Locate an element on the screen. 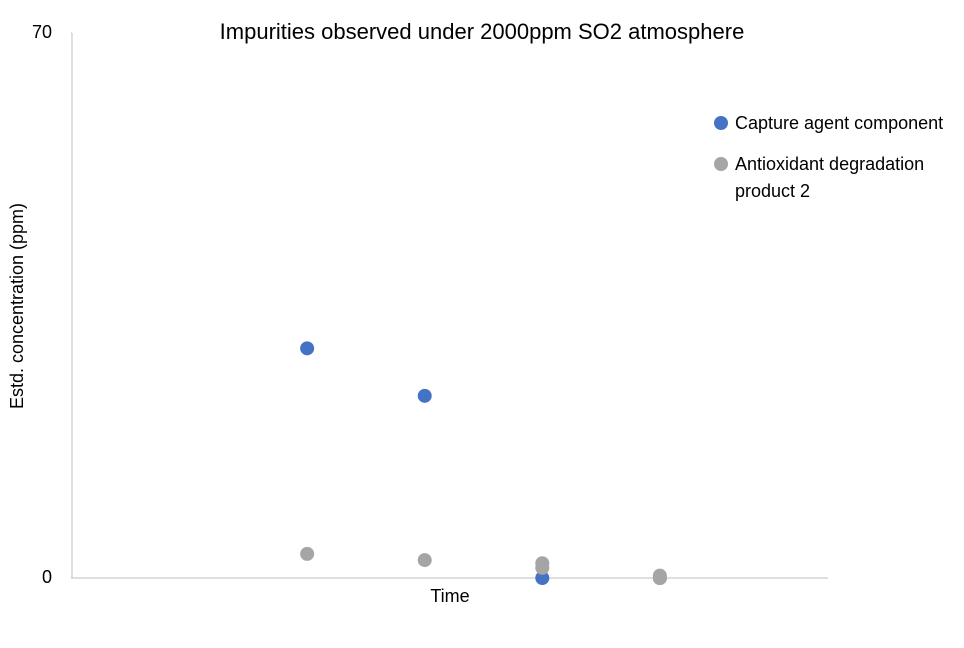 Image resolution: width=964 pixels, height=648 pixels. legend-entry: Antioxidant degradation product 2 is located at coordinates (836, 178).